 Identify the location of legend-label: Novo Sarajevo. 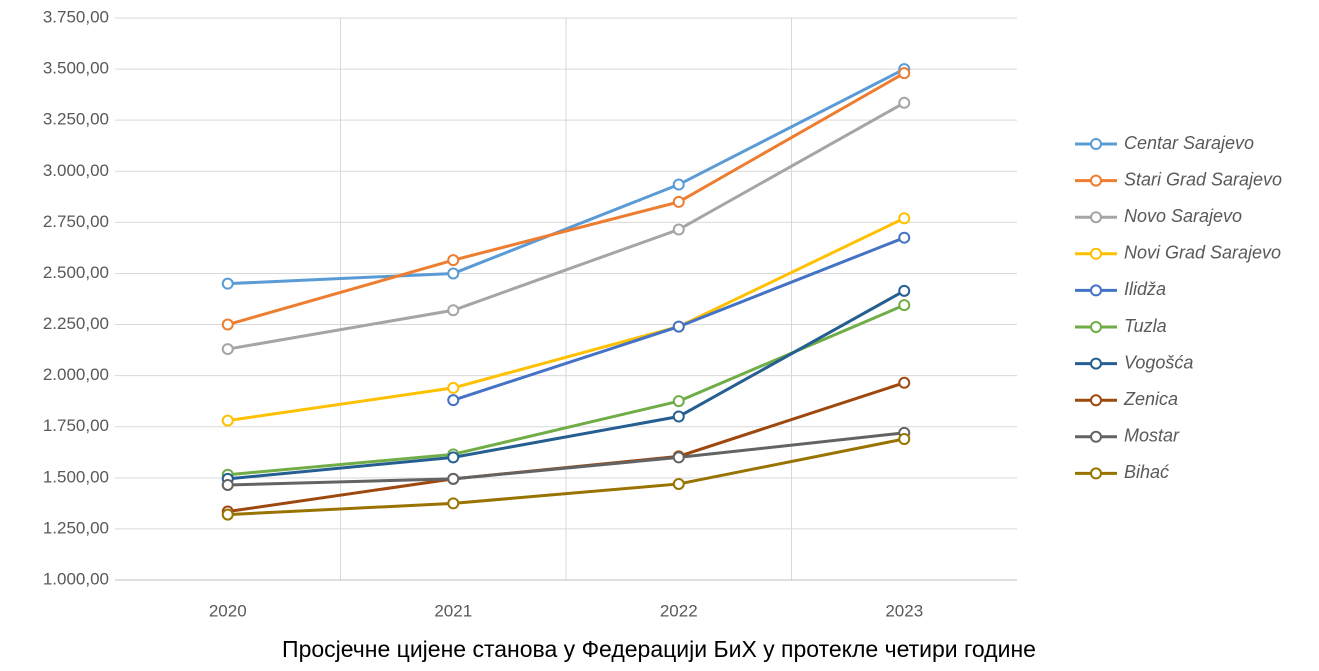
(1183, 216).